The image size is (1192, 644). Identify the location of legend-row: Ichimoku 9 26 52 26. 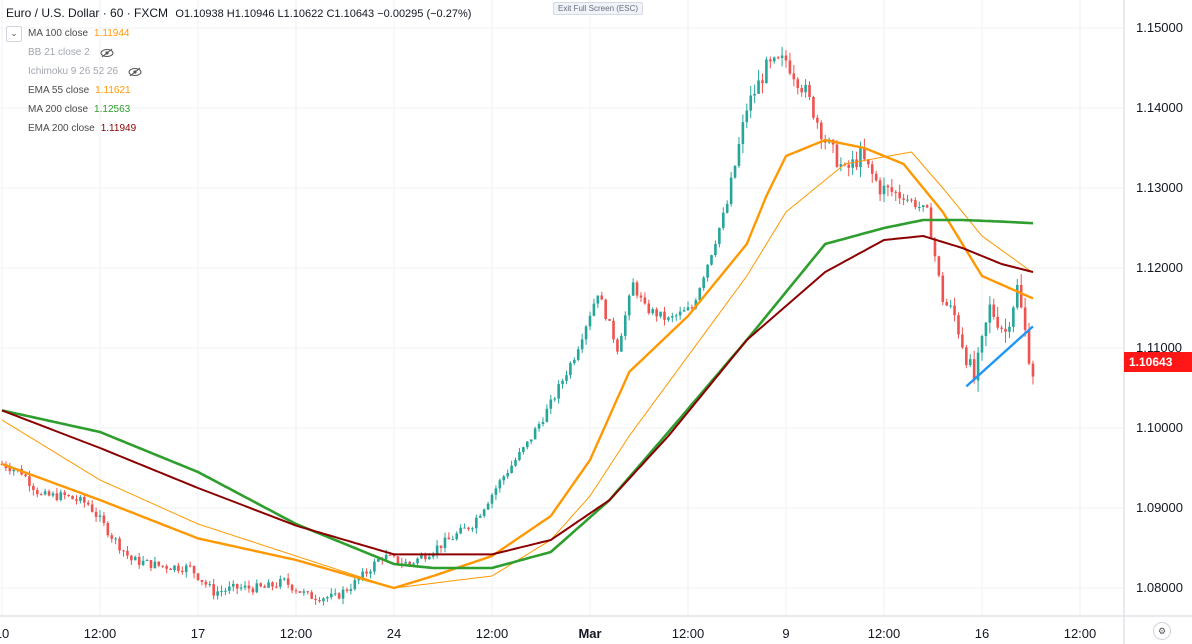
(238, 71).